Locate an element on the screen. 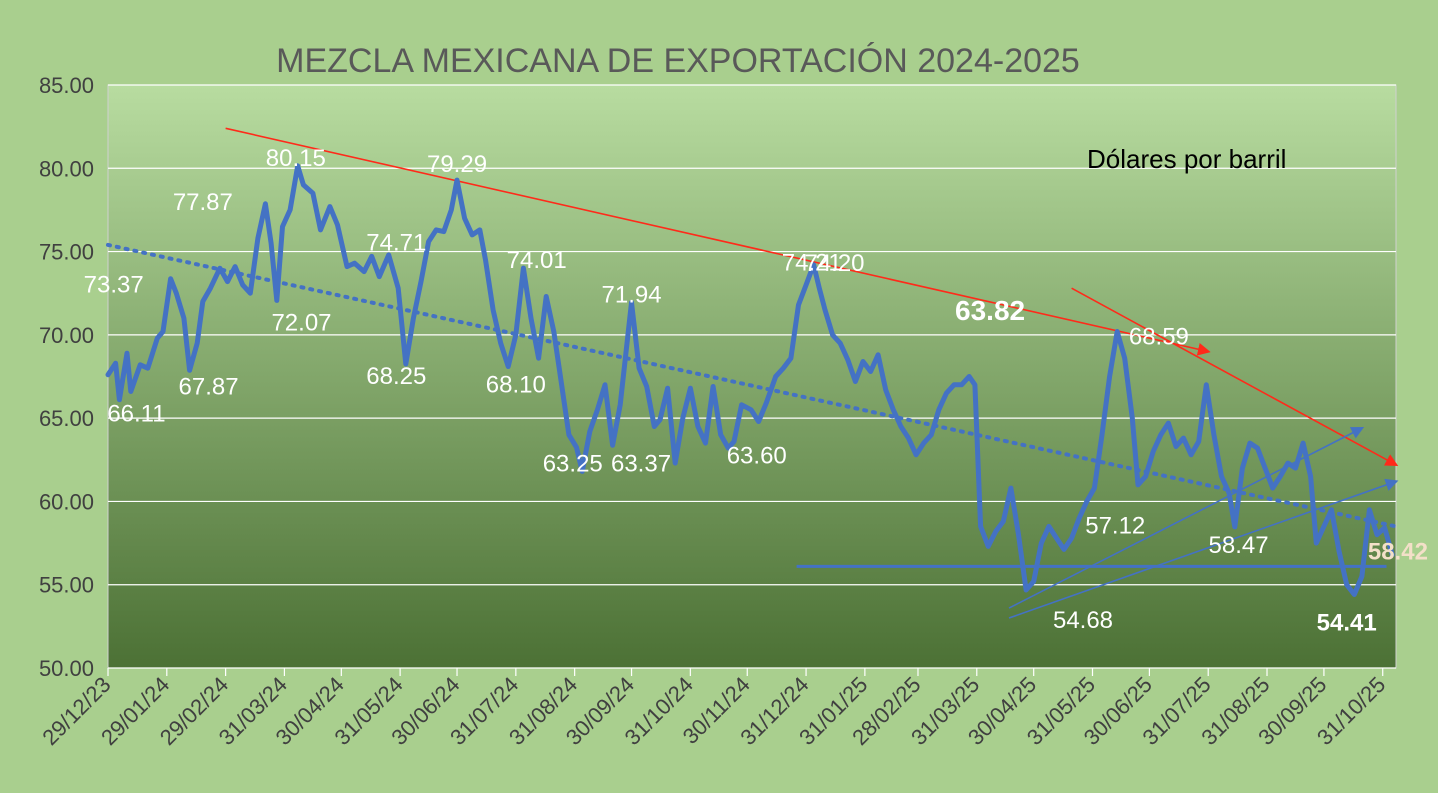 Image resolution: width=1438 pixels, height=793 pixels. y-axis: 50.00 55.00 60.00 65.00 70.00 75.00 80.00 85.00 is located at coordinates (66, 377).